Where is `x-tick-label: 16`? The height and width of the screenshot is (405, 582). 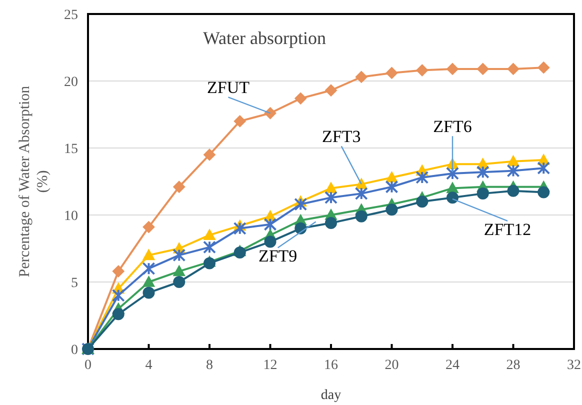 x-tick-label: 16 is located at coordinates (331, 365).